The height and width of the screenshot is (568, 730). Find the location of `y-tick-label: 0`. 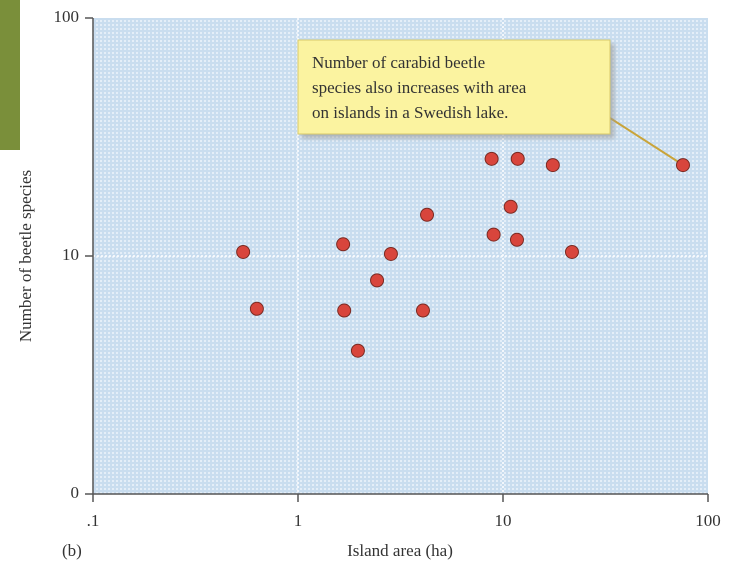

y-tick-label: 0 is located at coordinates (75, 492).